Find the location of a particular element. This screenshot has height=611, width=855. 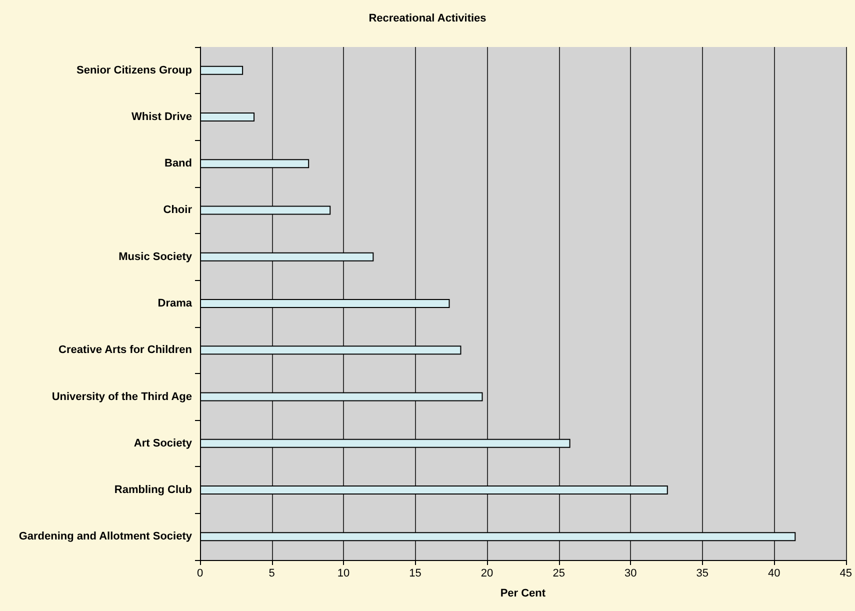

y-tick-label: Choir is located at coordinates (178, 210).